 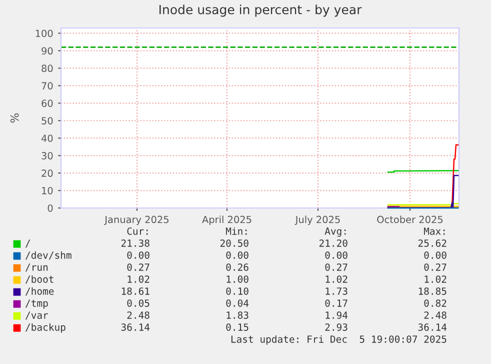 What do you see at coordinates (434, 231) in the screenshot?
I see `text: Max:` at bounding box center [434, 231].